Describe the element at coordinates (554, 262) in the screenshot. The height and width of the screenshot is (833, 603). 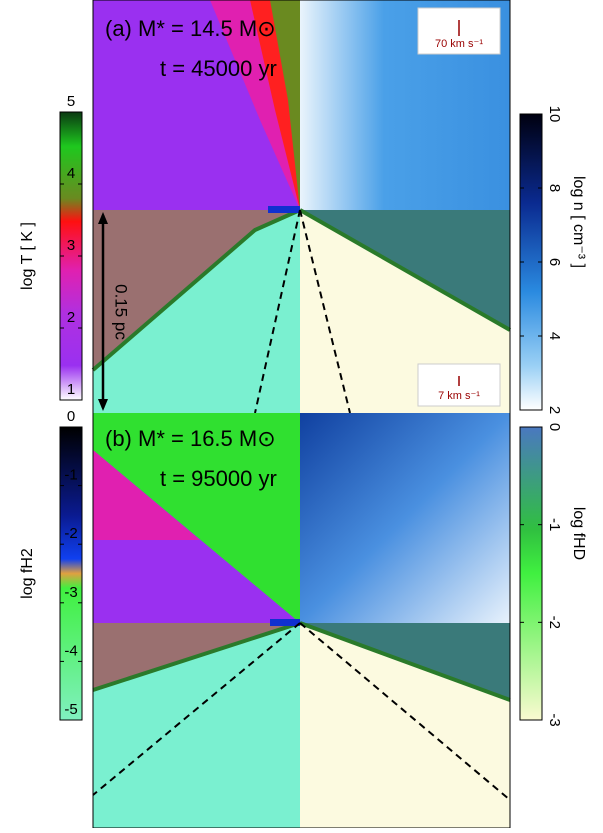
I see `colorbar-tick-label: 6` at that location.